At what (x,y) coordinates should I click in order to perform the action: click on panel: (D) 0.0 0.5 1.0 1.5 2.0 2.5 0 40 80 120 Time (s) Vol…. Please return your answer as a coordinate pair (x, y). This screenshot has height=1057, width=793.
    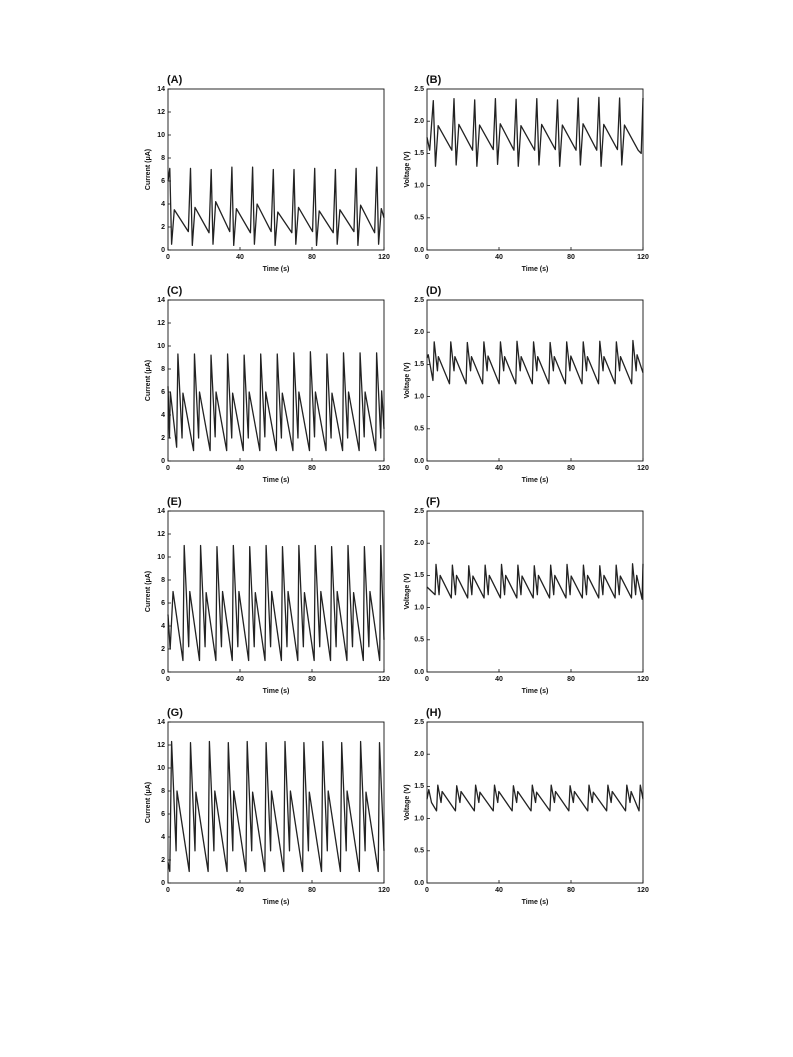
    Looking at the image, I should click on (526, 384).